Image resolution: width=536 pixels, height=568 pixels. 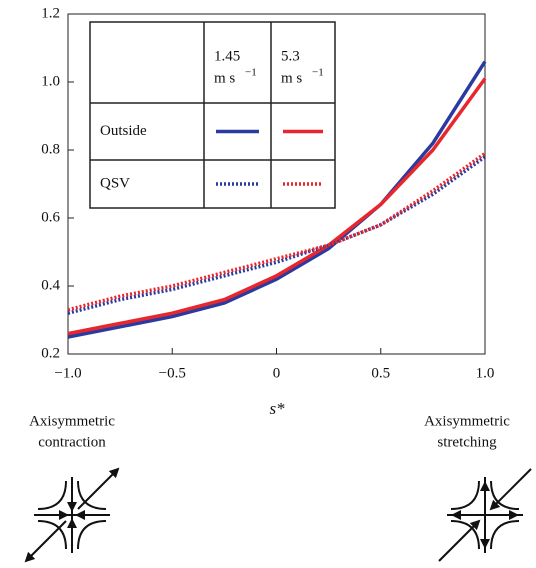 What do you see at coordinates (290, 56) in the screenshot?
I see `column-header: 5.3` at bounding box center [290, 56].